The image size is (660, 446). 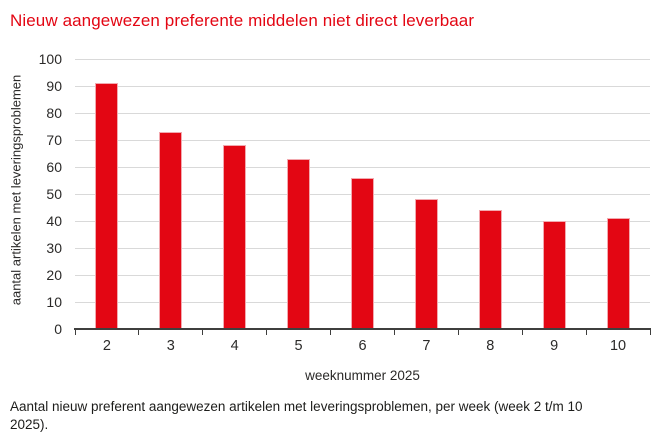 I want to click on x-tick-label: 3, so click(x=170, y=346).